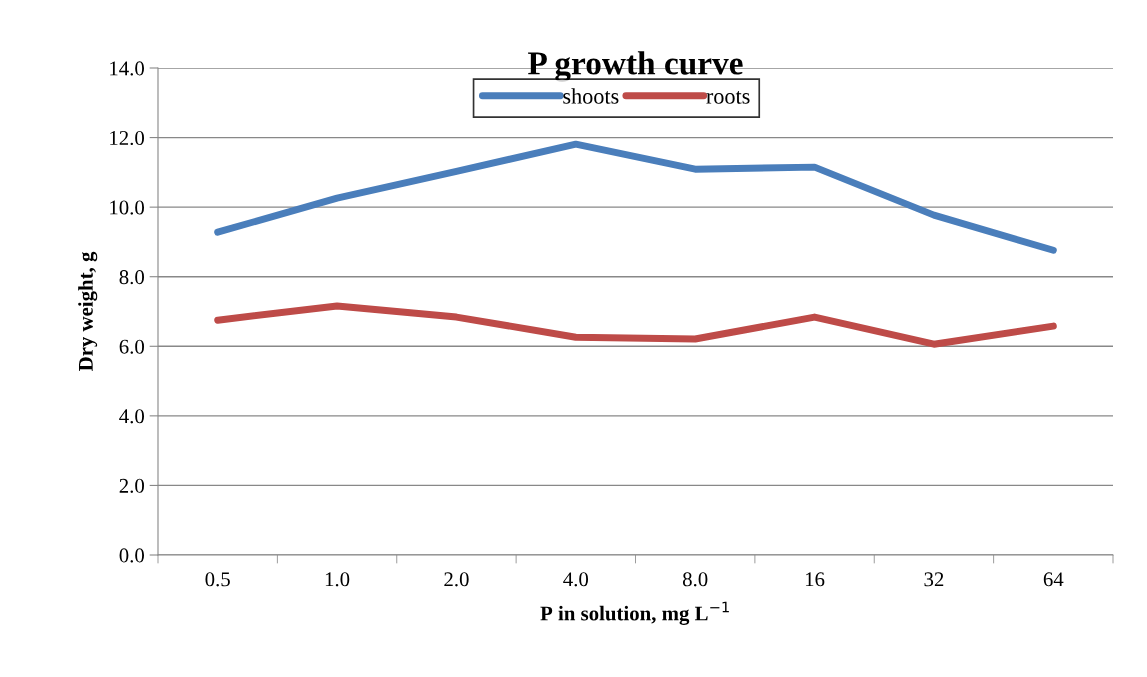  Describe the element at coordinates (127, 138) in the screenshot. I see `y-tick-label: 12.0` at that location.